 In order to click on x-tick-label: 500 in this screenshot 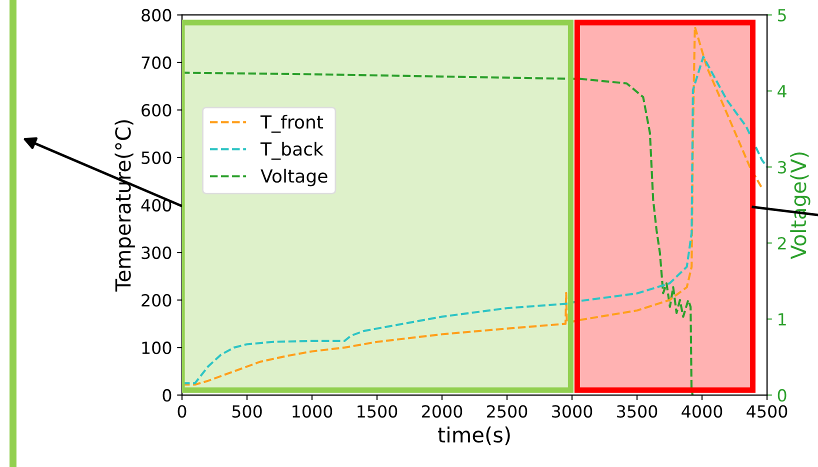, I will do `click(247, 411)`.